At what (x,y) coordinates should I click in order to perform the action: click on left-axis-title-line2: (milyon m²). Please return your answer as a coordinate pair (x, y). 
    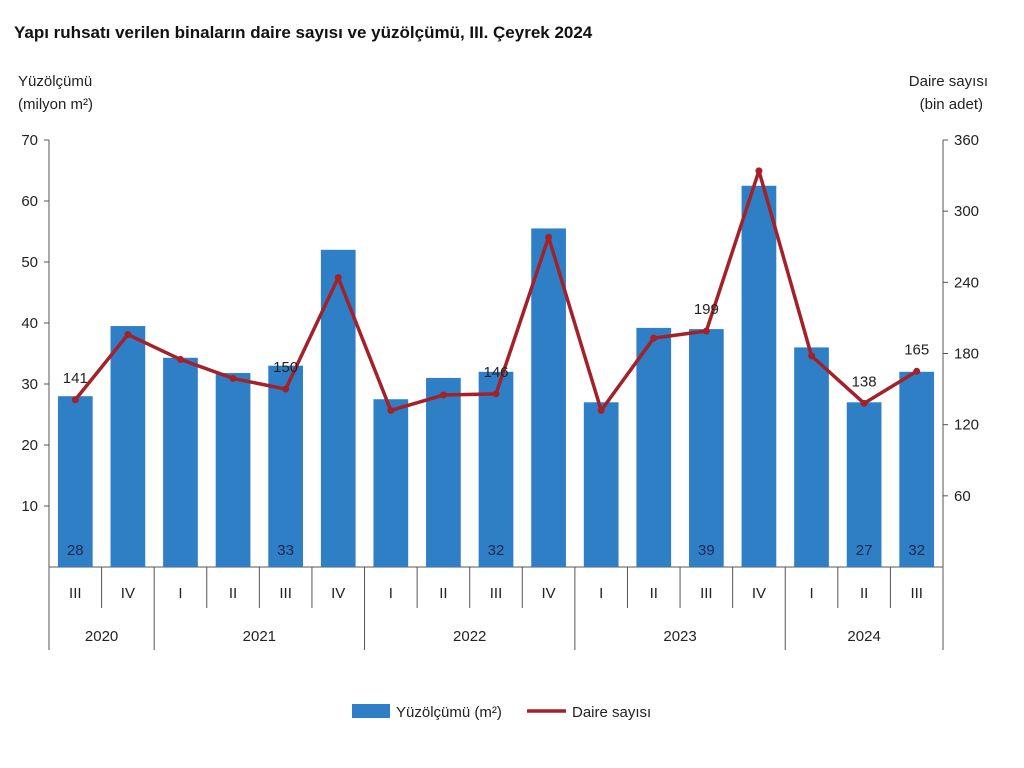
    Looking at the image, I should click on (55, 104).